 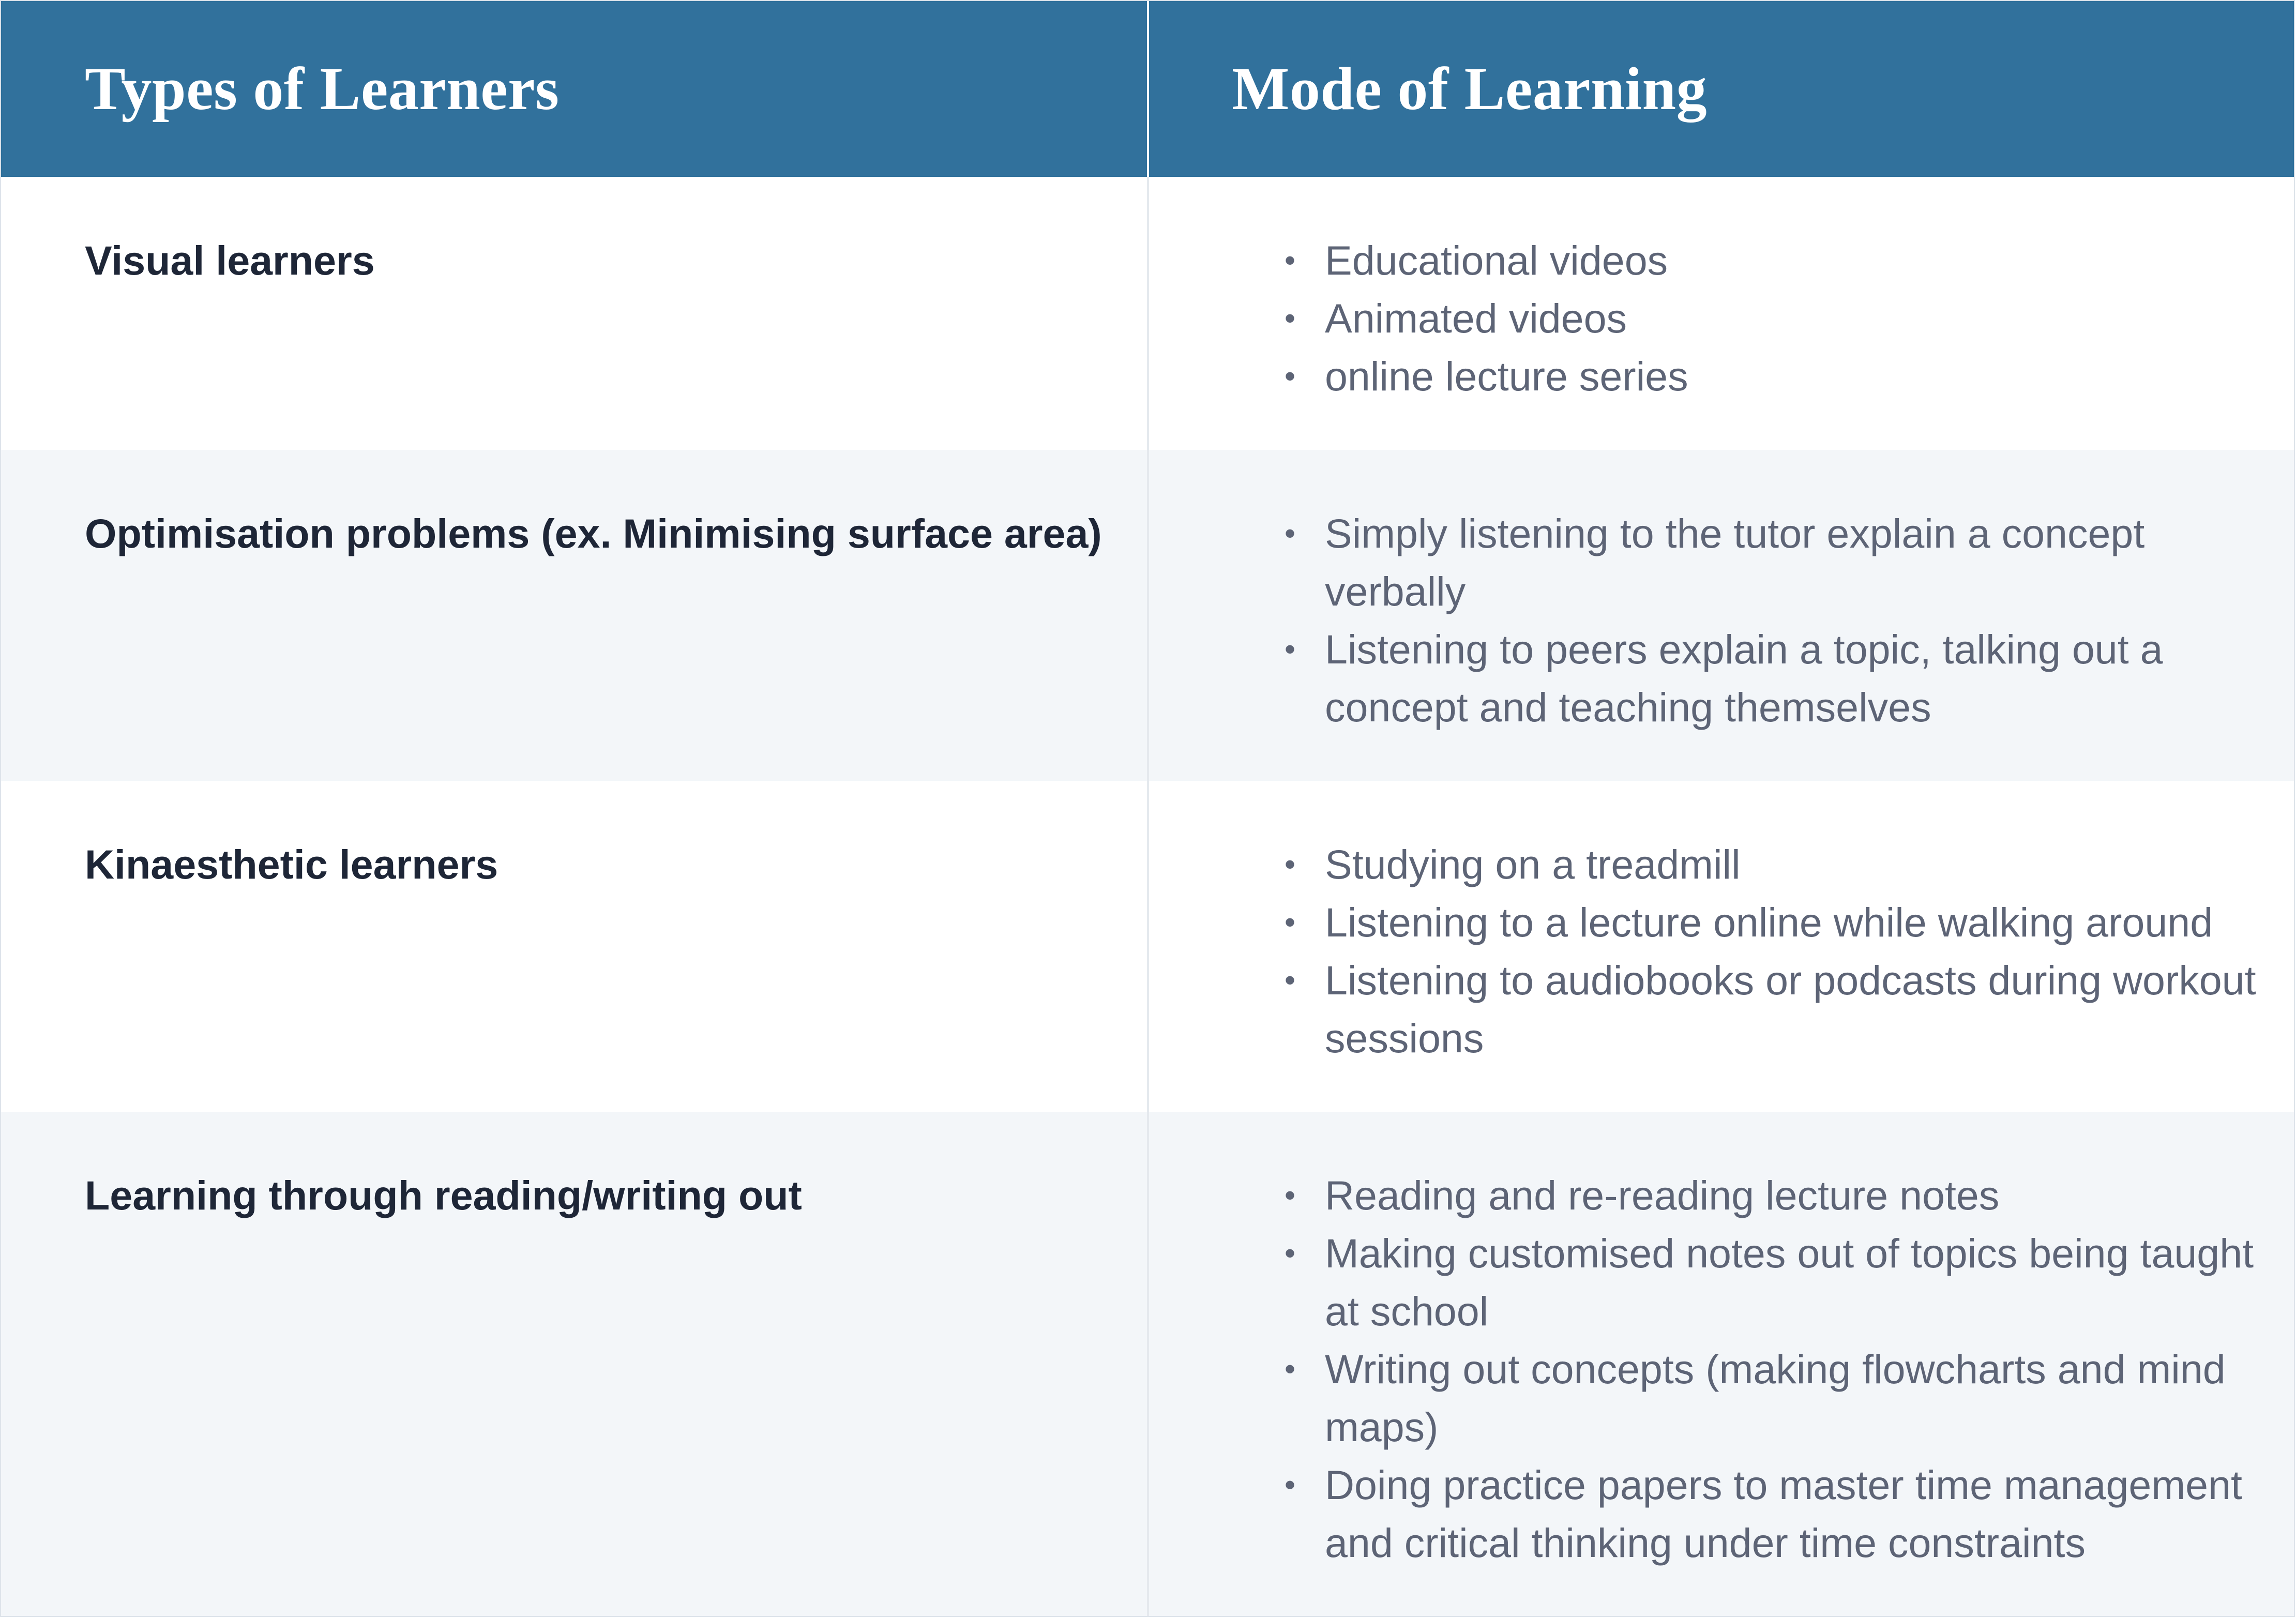 I want to click on mode-text: Educational videos, so click(x=1497, y=260).